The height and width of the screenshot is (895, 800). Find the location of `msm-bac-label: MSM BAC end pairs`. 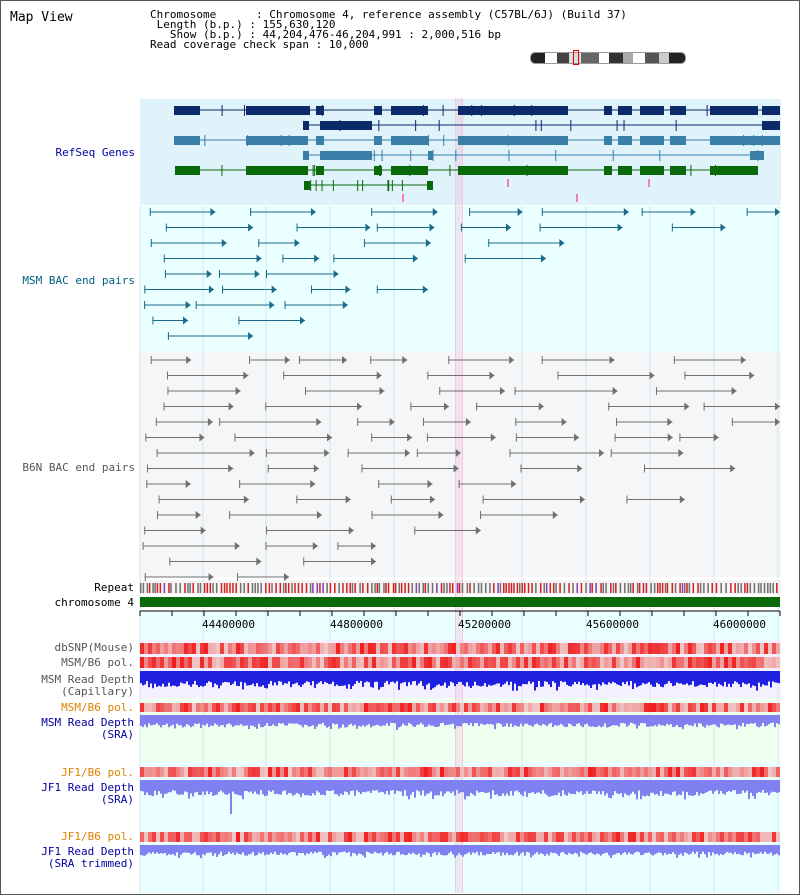

msm-bac-label: MSM BAC end pairs is located at coordinates (78, 280).